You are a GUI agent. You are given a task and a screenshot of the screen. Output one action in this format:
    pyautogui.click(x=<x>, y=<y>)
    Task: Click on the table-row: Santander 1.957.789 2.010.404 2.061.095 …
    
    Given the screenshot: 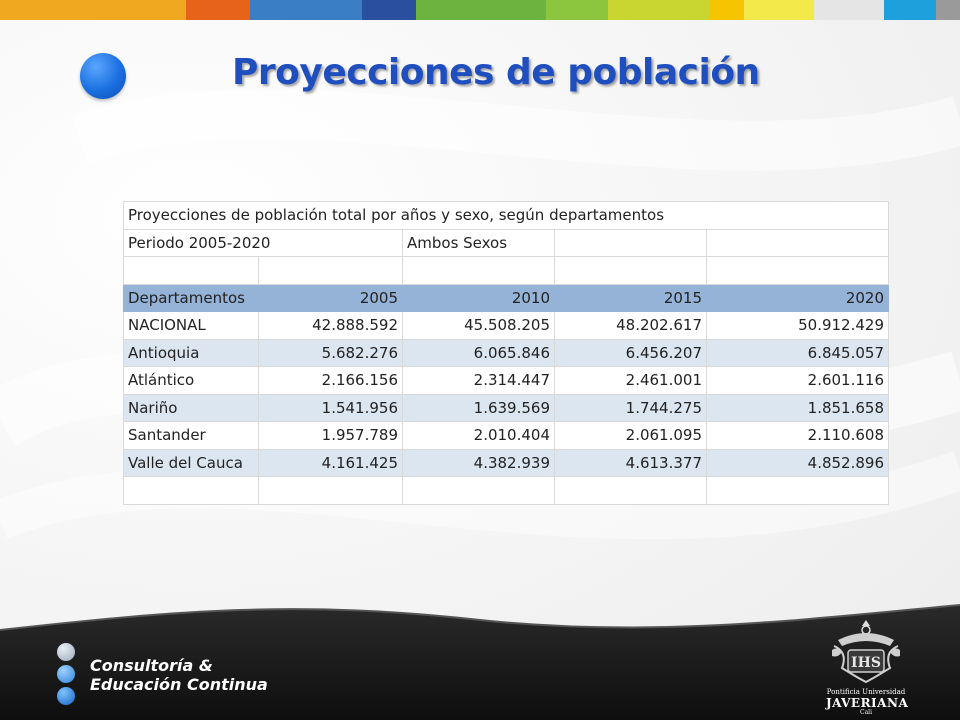 What is the action you would take?
    pyautogui.click(x=506, y=435)
    